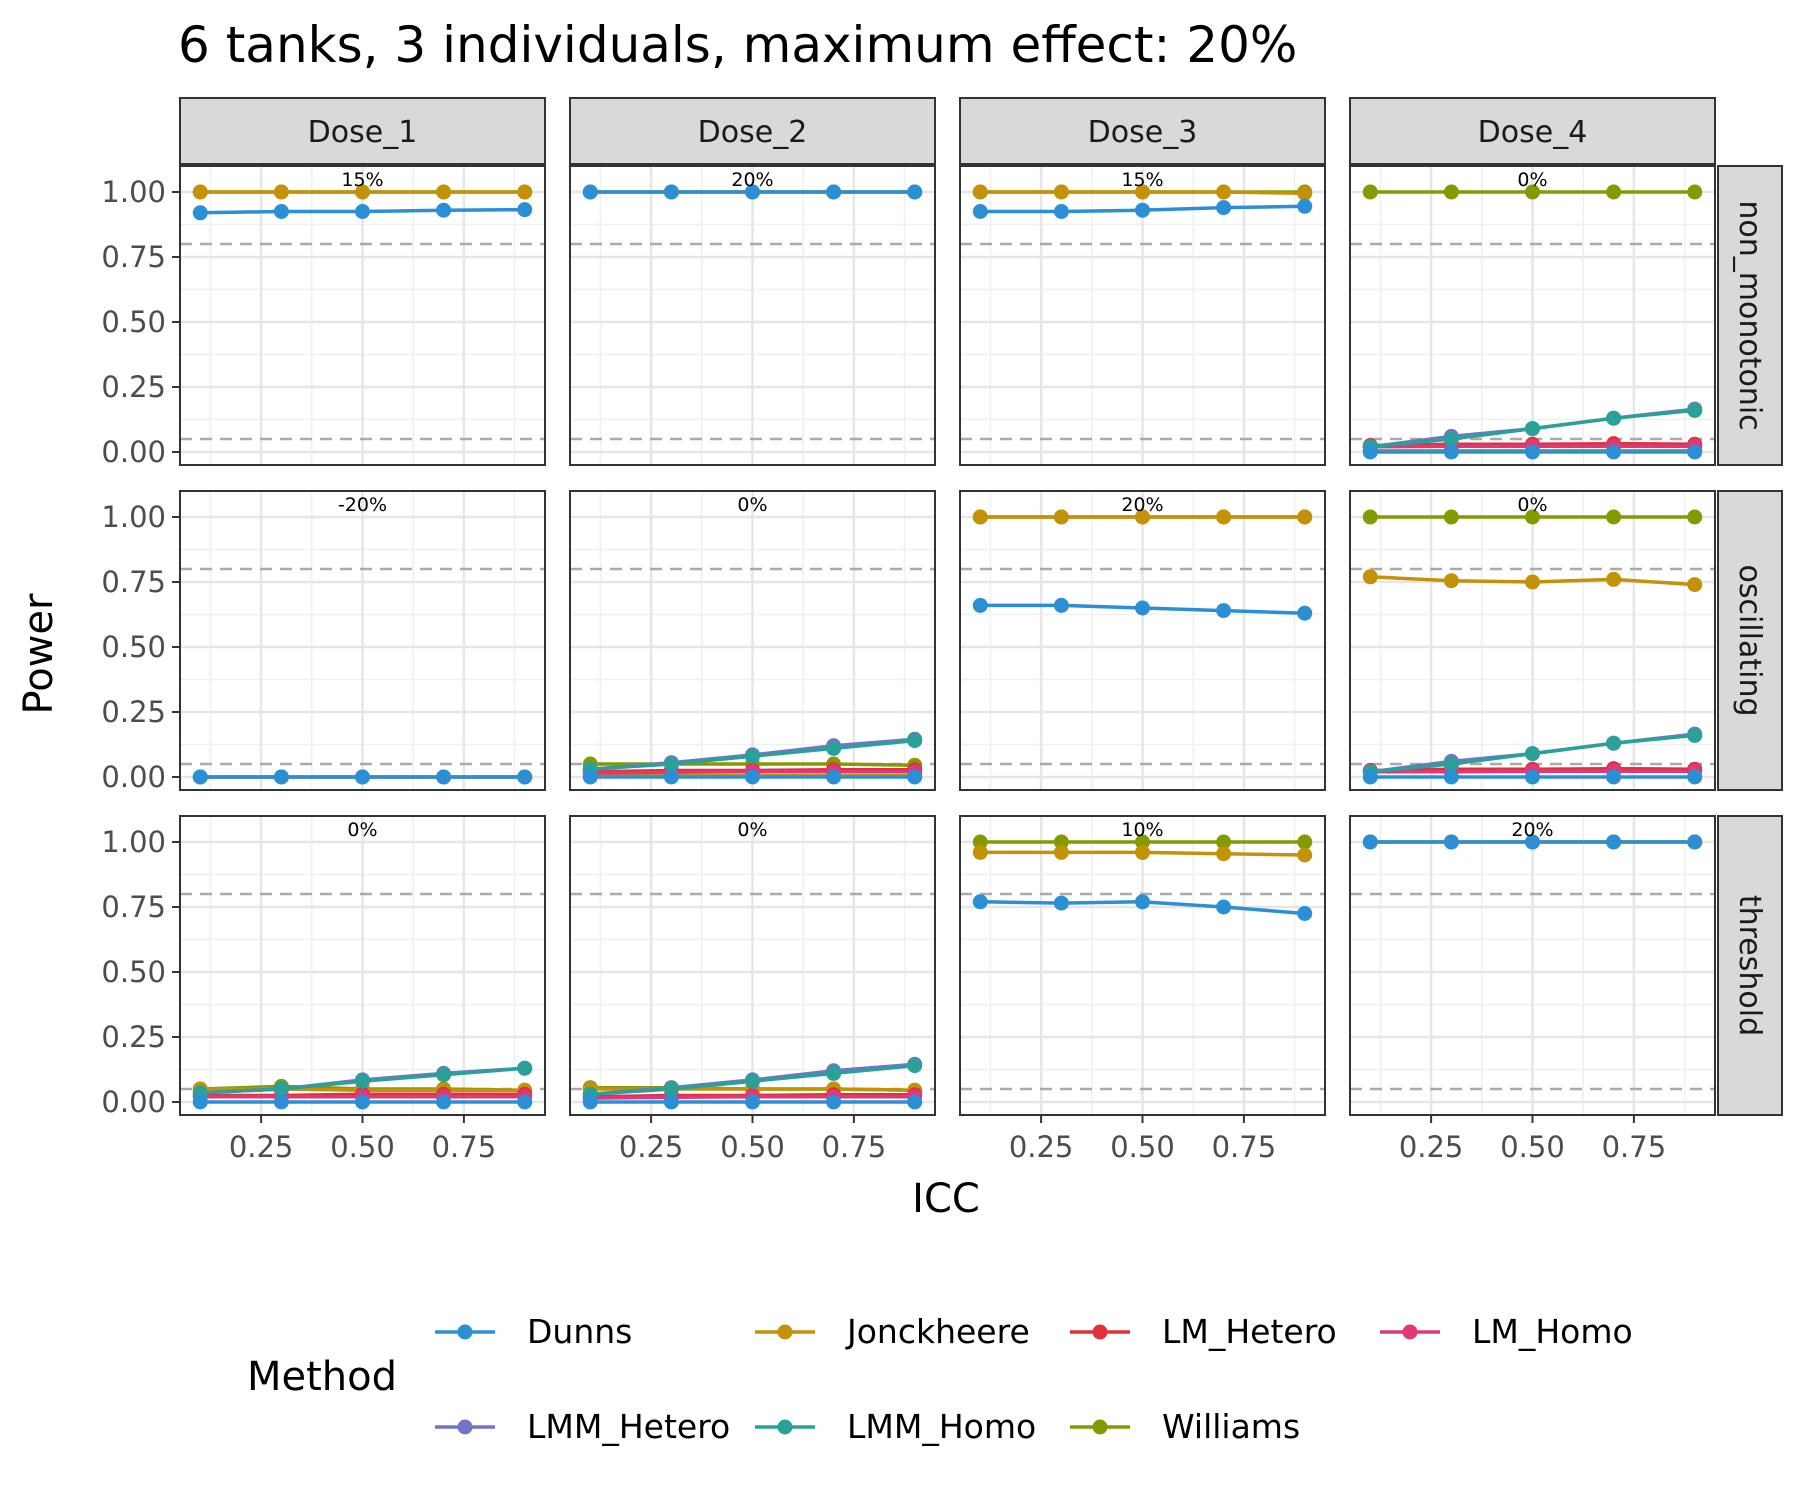 The image size is (1800, 1500). Describe the element at coordinates (363, 132) in the screenshot. I see `strip-label: Dose_1` at that location.